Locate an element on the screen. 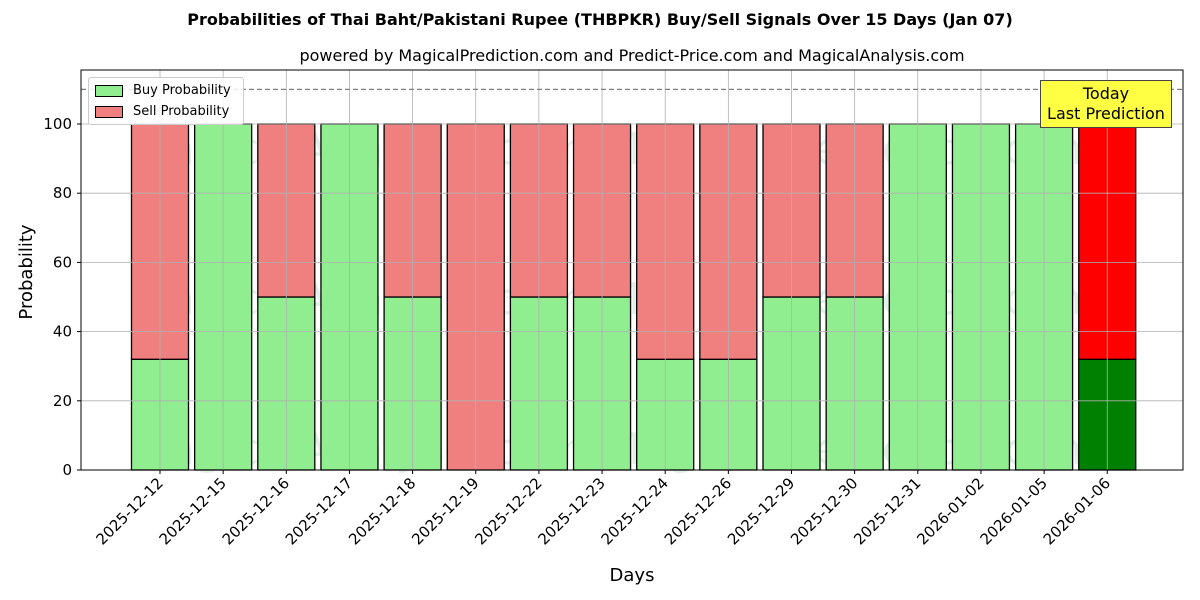 The width and height of the screenshot is (1200, 600). legend-label-buy: Buy Probability is located at coordinates (182, 90).